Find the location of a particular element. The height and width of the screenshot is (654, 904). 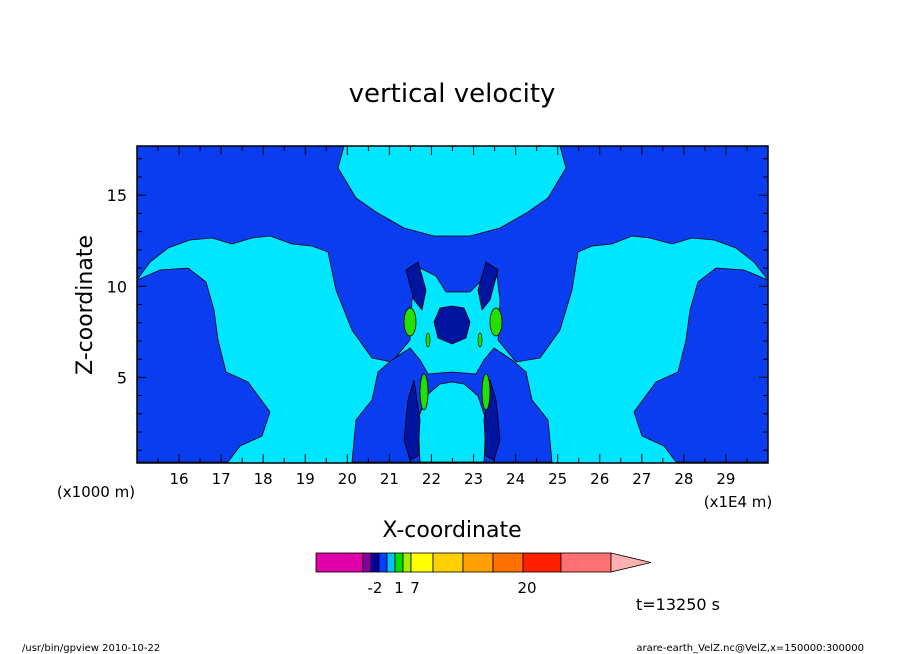

y-tick-label: 15 is located at coordinates (117, 195).